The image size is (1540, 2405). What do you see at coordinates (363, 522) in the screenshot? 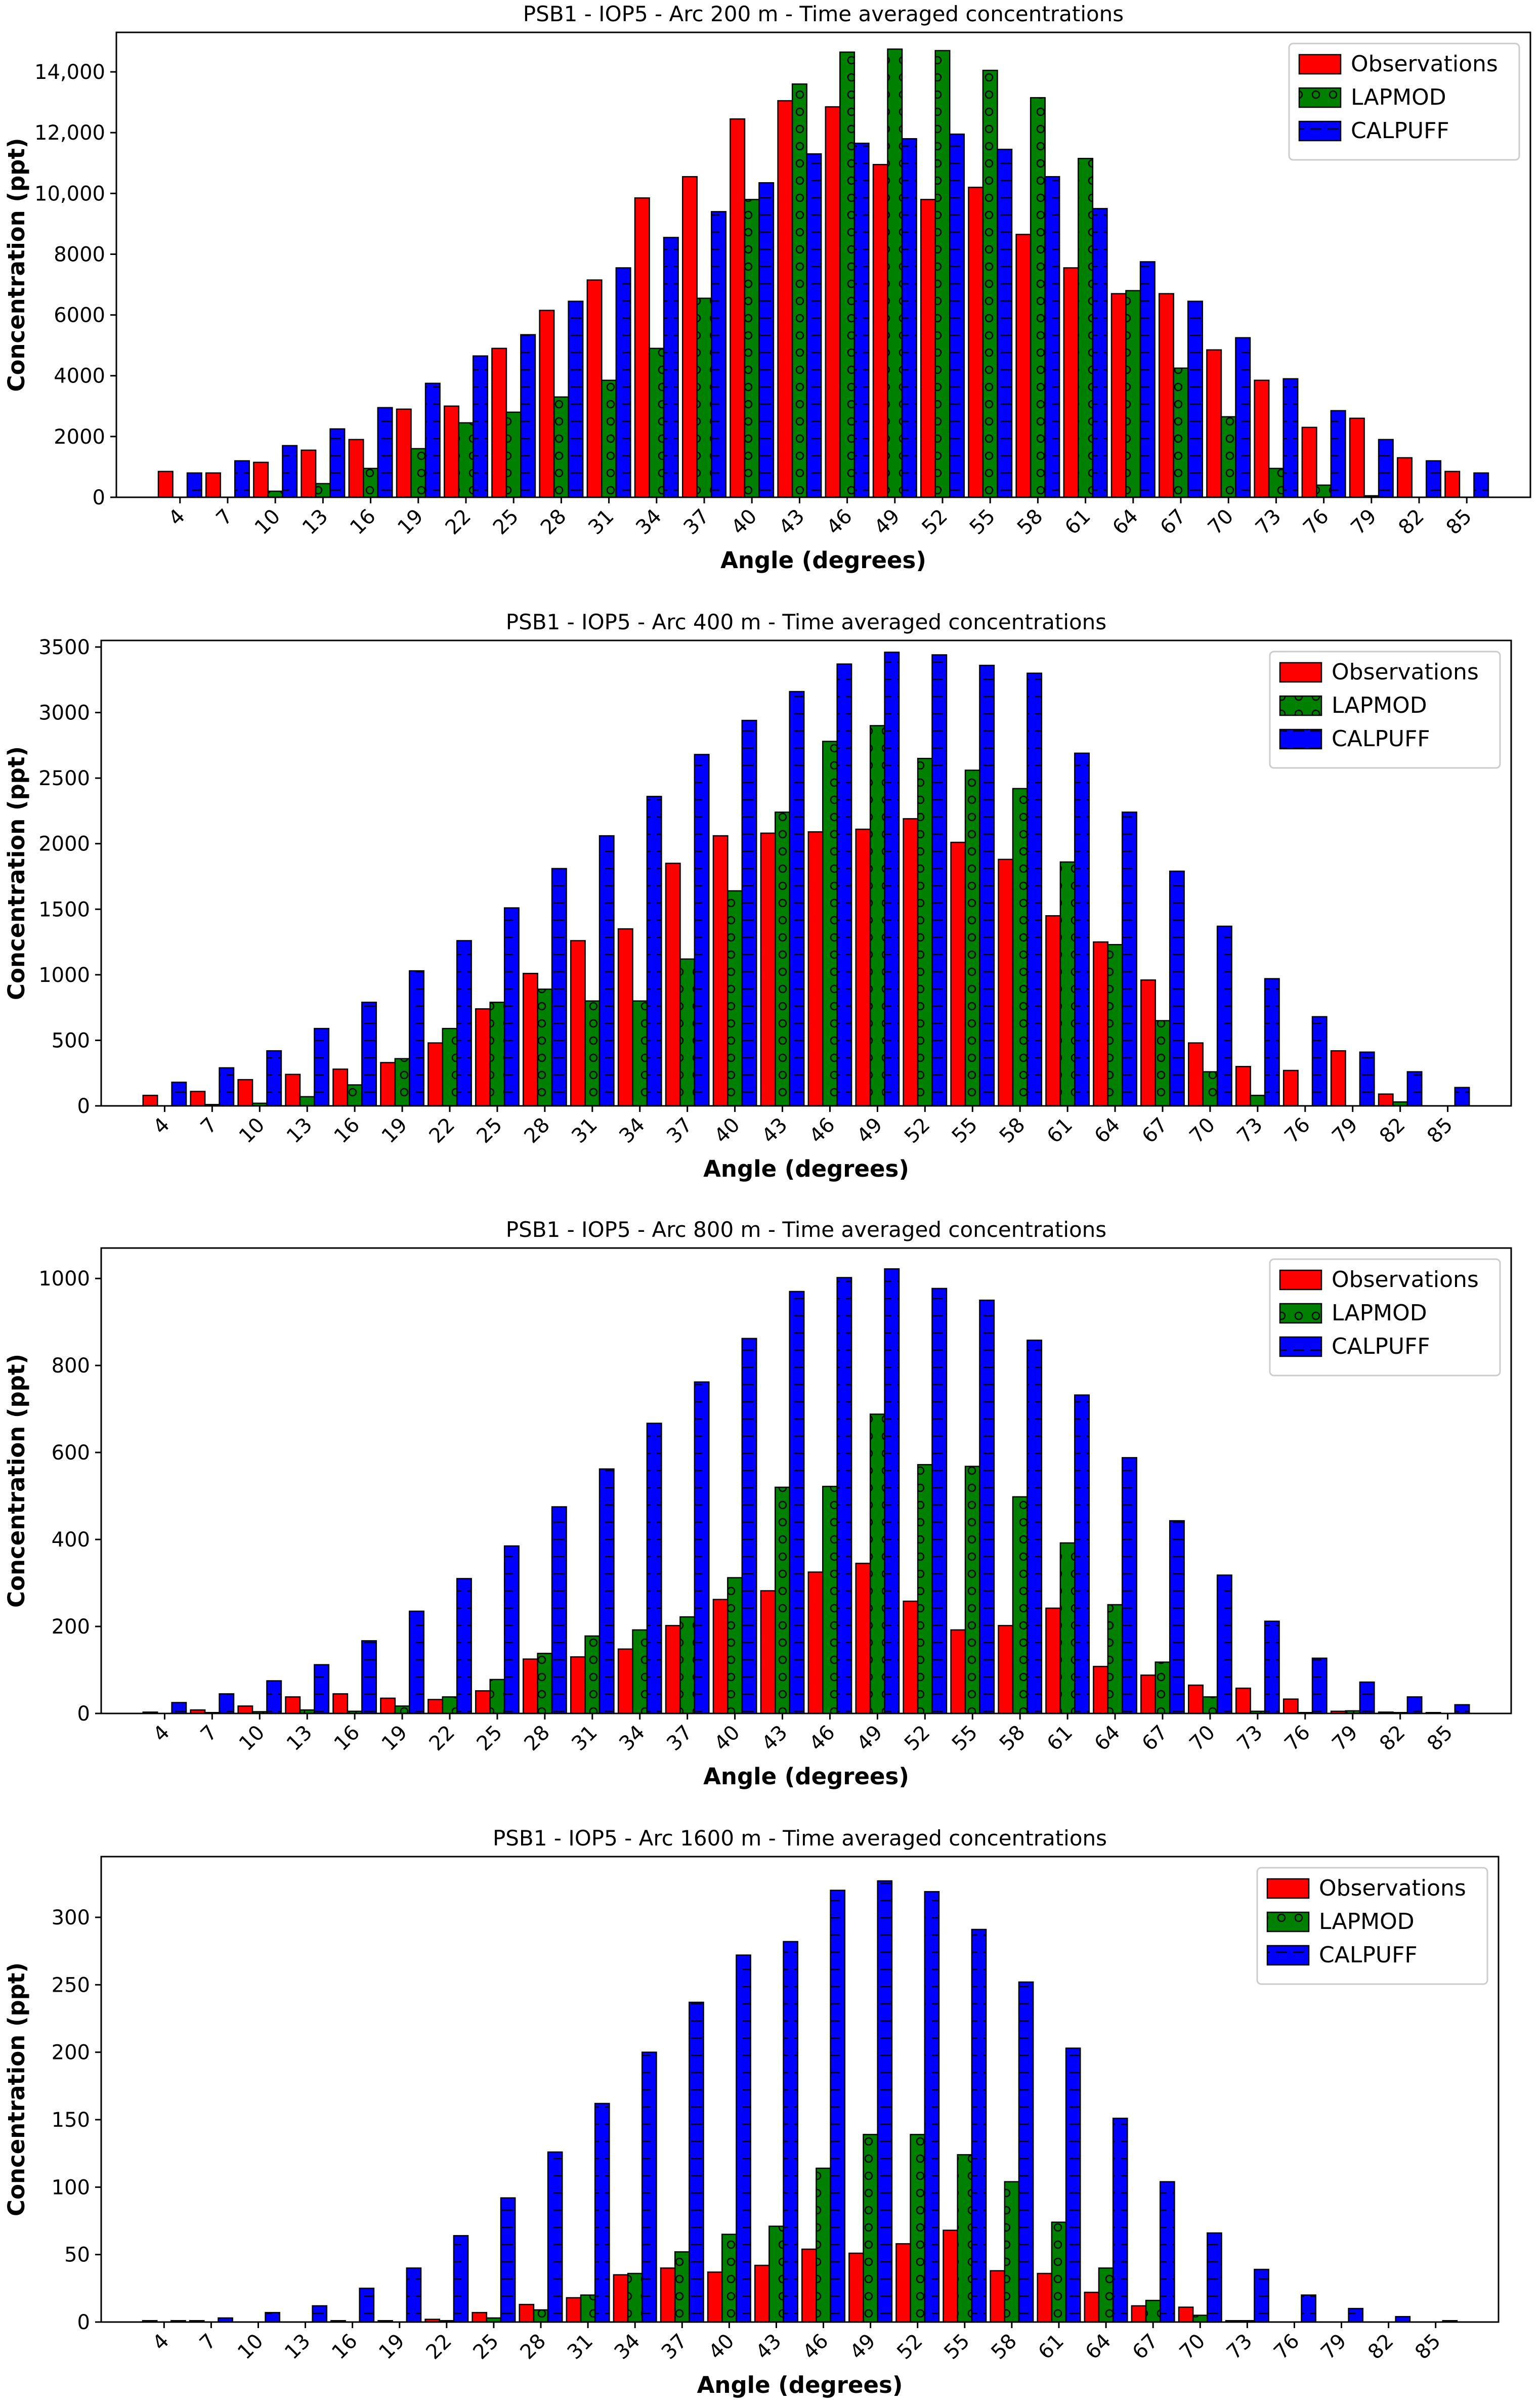
I see `x-tick-label: 16` at bounding box center [363, 522].